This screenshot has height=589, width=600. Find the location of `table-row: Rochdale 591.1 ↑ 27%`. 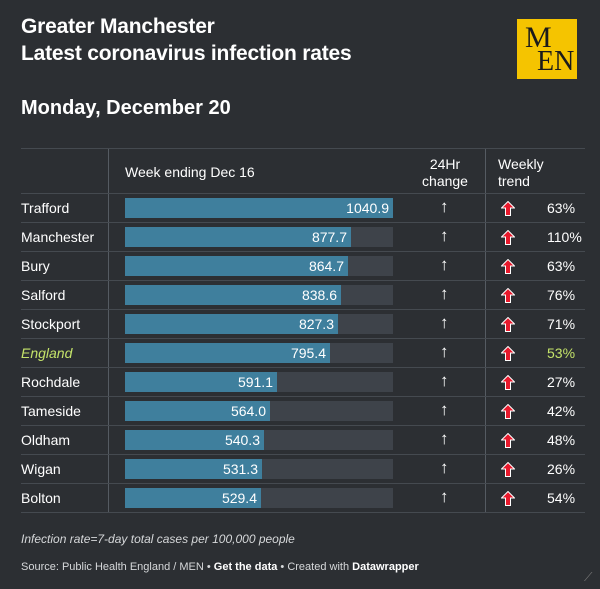

table-row: Rochdale 591.1 ↑ 27% is located at coordinates (300, 382).